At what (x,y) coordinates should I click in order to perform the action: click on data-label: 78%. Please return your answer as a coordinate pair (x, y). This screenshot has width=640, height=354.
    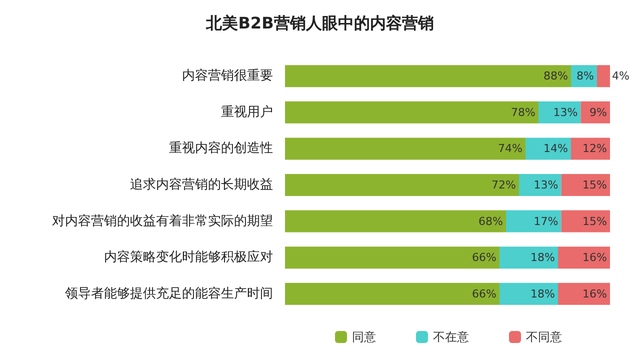
    Looking at the image, I should click on (523, 112).